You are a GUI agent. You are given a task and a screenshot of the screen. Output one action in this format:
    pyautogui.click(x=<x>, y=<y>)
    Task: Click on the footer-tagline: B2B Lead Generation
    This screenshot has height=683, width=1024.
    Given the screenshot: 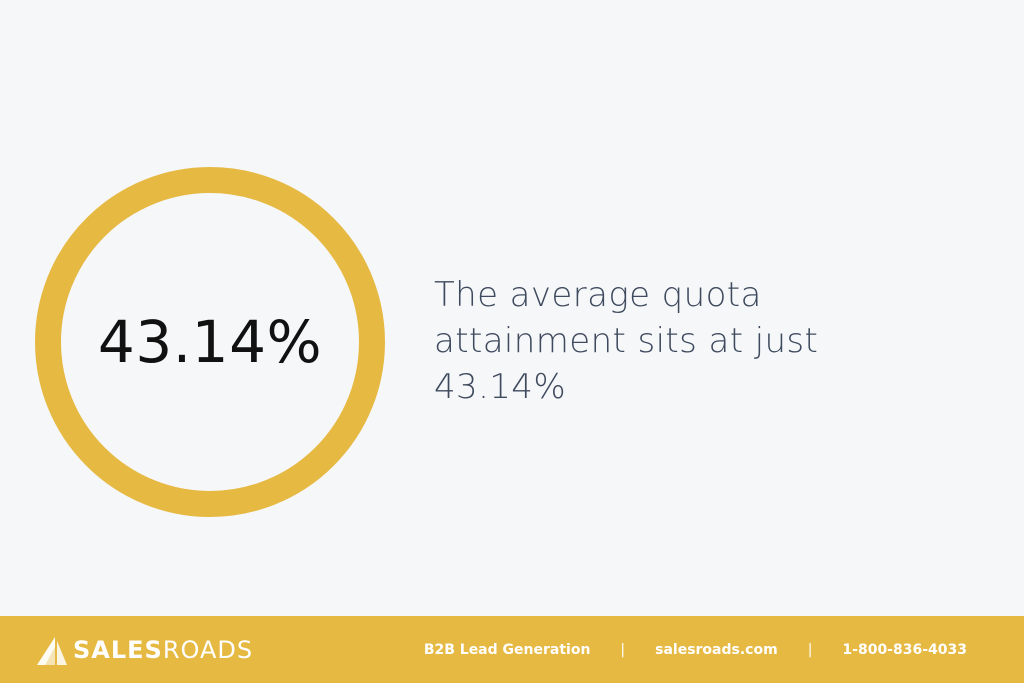 What is the action you would take?
    pyautogui.click(x=507, y=649)
    